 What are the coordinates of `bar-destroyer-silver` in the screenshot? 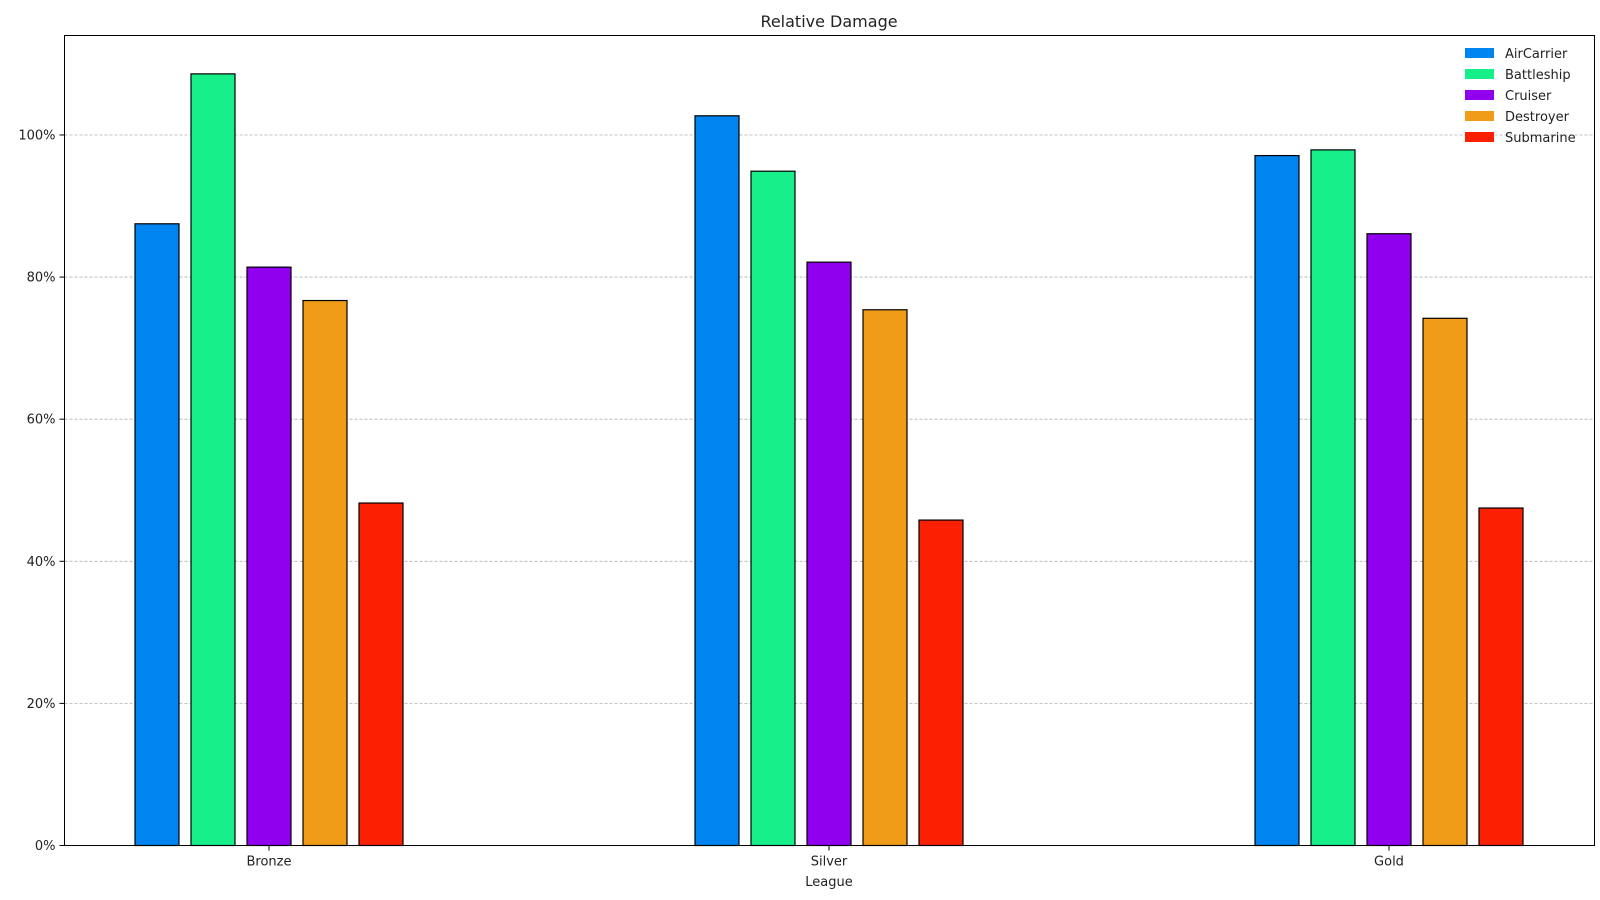 It's located at (885, 578).